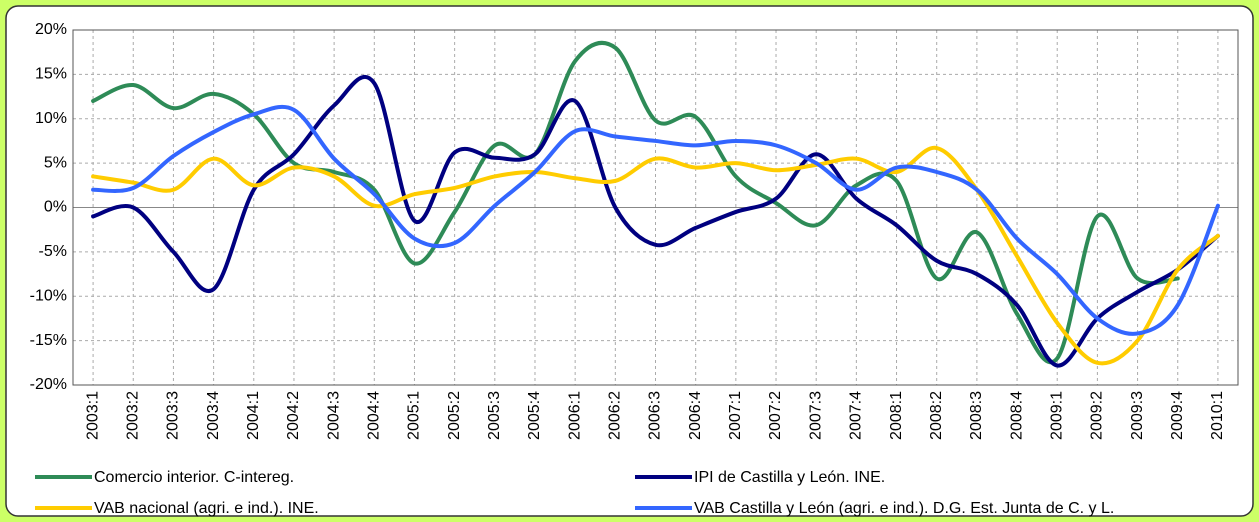 This screenshot has height=522, width=1259. Describe the element at coordinates (1056, 415) in the screenshot. I see `x-tick-label: 2009:1` at that location.